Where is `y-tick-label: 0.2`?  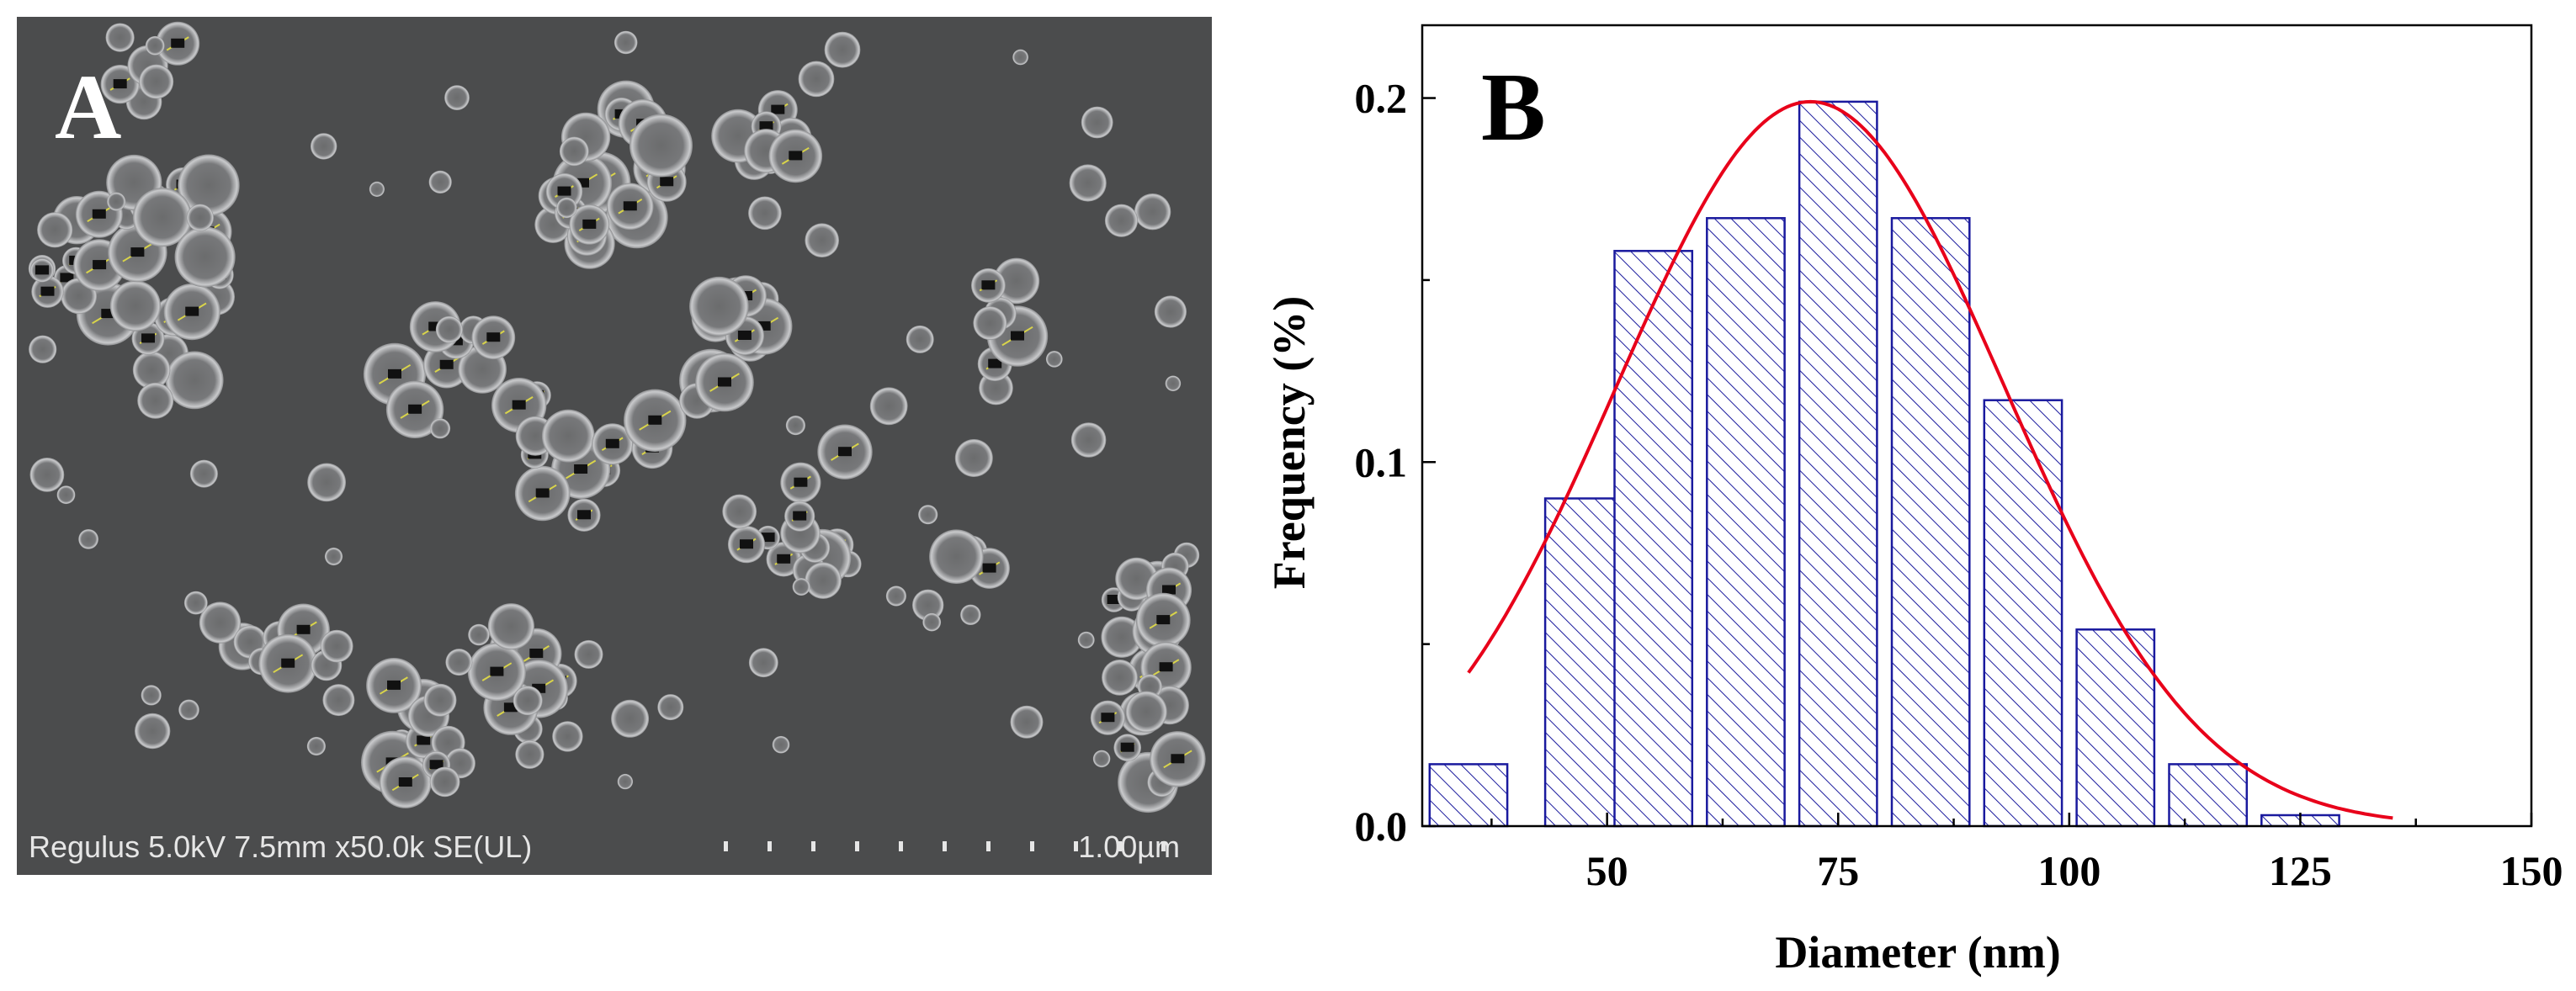
y-tick-label: 0.2 is located at coordinates (1381, 98).